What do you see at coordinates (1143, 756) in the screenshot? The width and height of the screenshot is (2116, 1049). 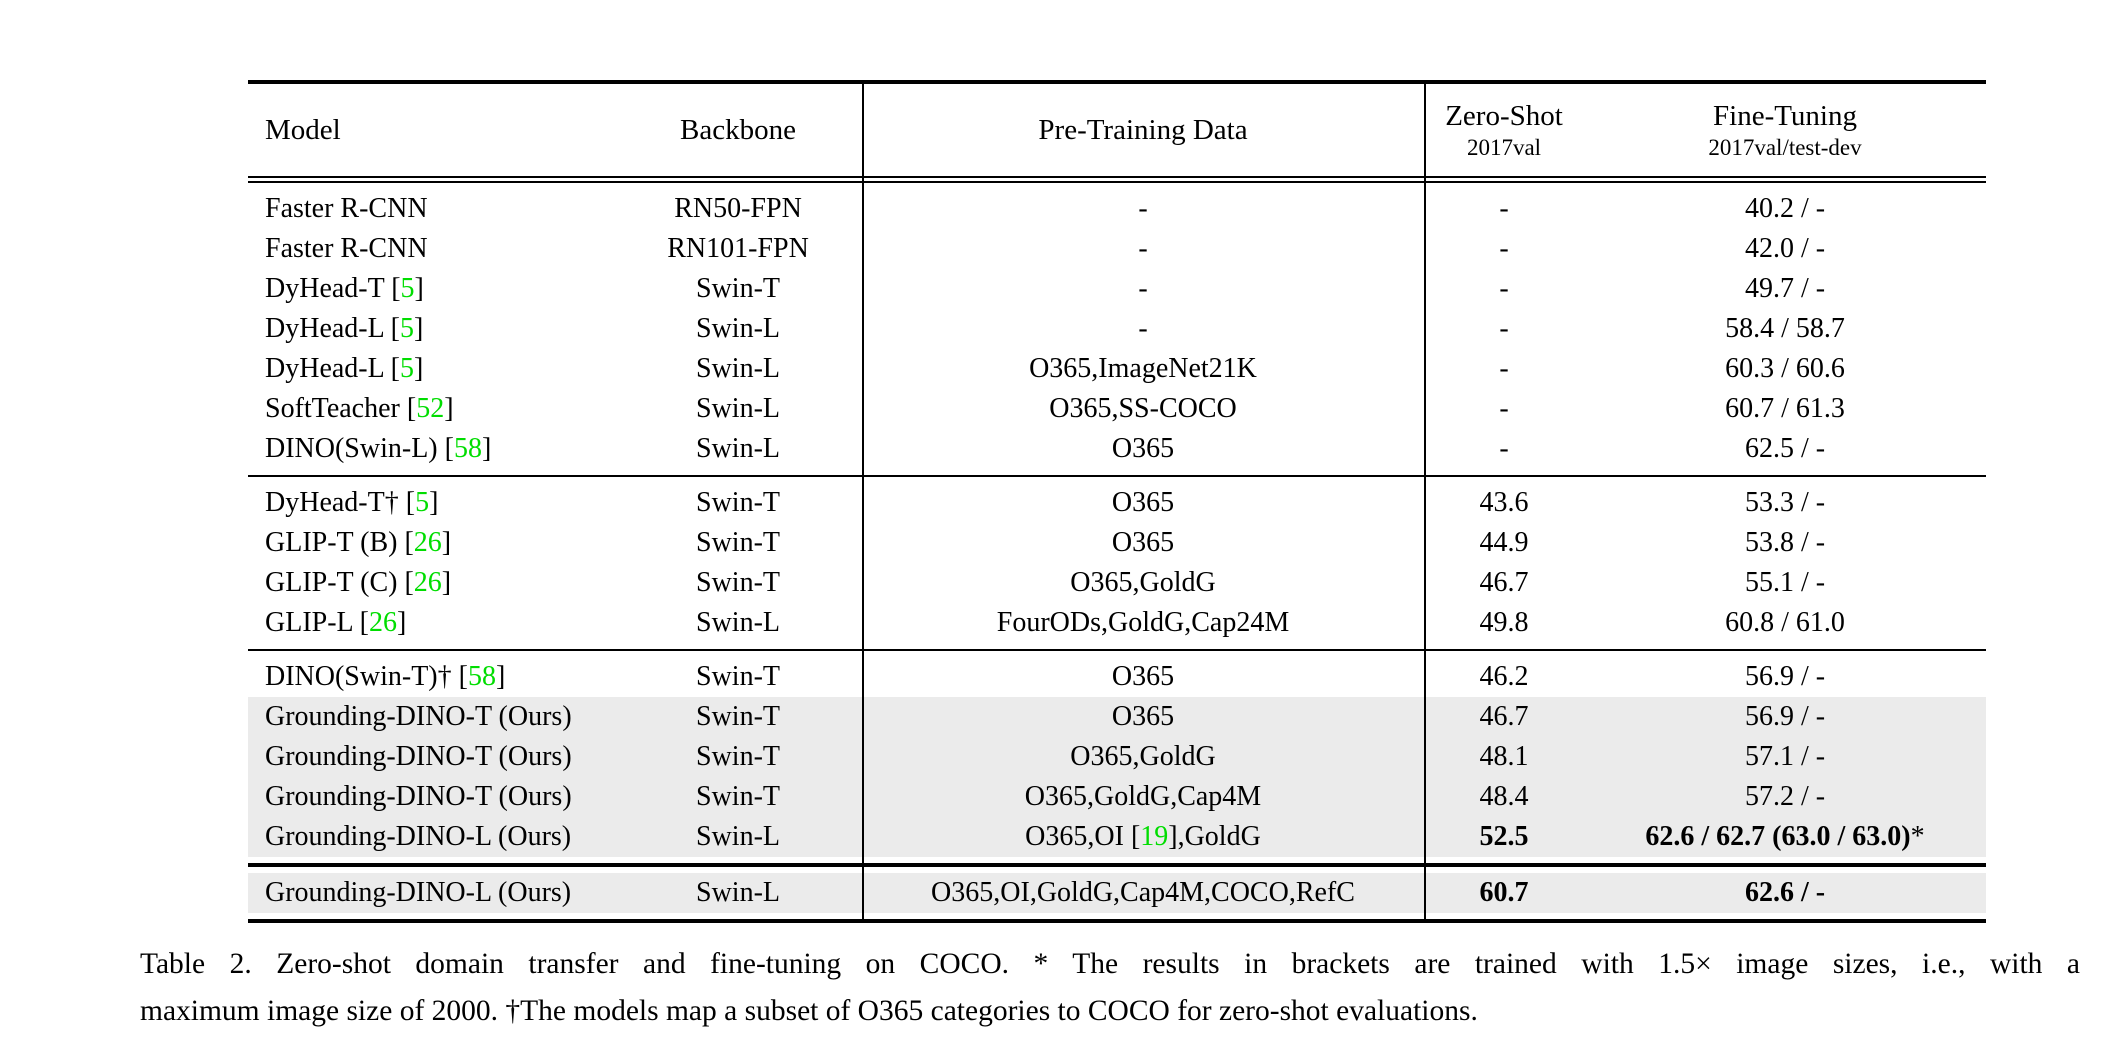 I see `pretrain-cell: O365,GoldG` at bounding box center [1143, 756].